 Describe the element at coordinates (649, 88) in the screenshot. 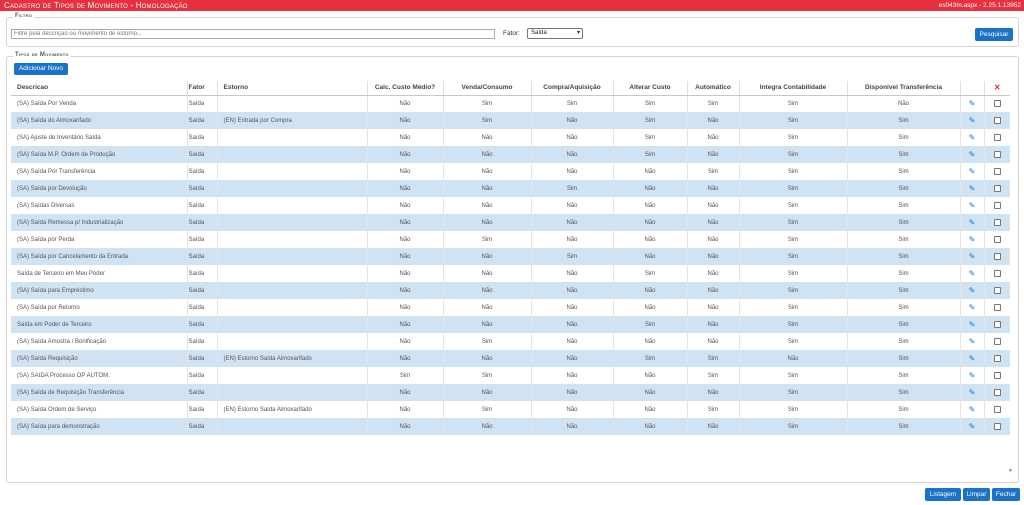

I see `col-alterar-custo: Alterar Custo` at that location.